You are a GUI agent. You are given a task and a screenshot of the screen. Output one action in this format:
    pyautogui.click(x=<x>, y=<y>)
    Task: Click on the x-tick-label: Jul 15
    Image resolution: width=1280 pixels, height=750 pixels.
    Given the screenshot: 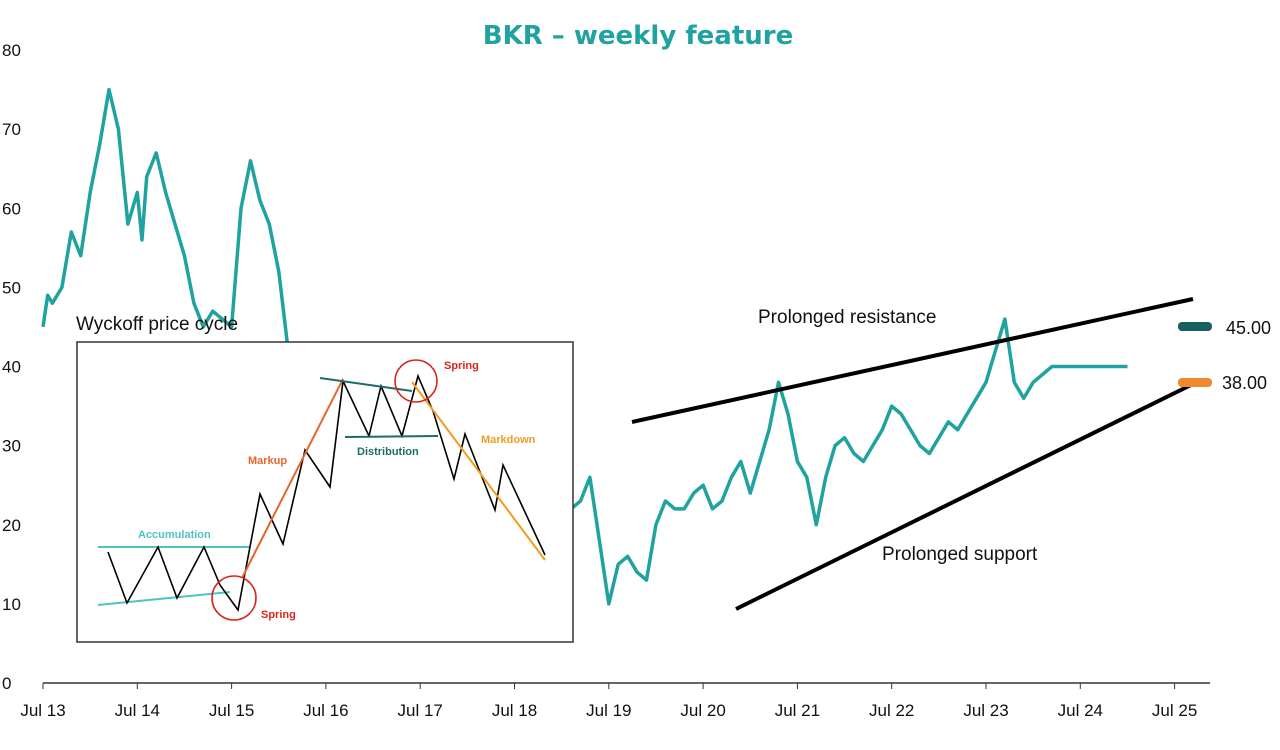 What is the action you would take?
    pyautogui.click(x=231, y=710)
    